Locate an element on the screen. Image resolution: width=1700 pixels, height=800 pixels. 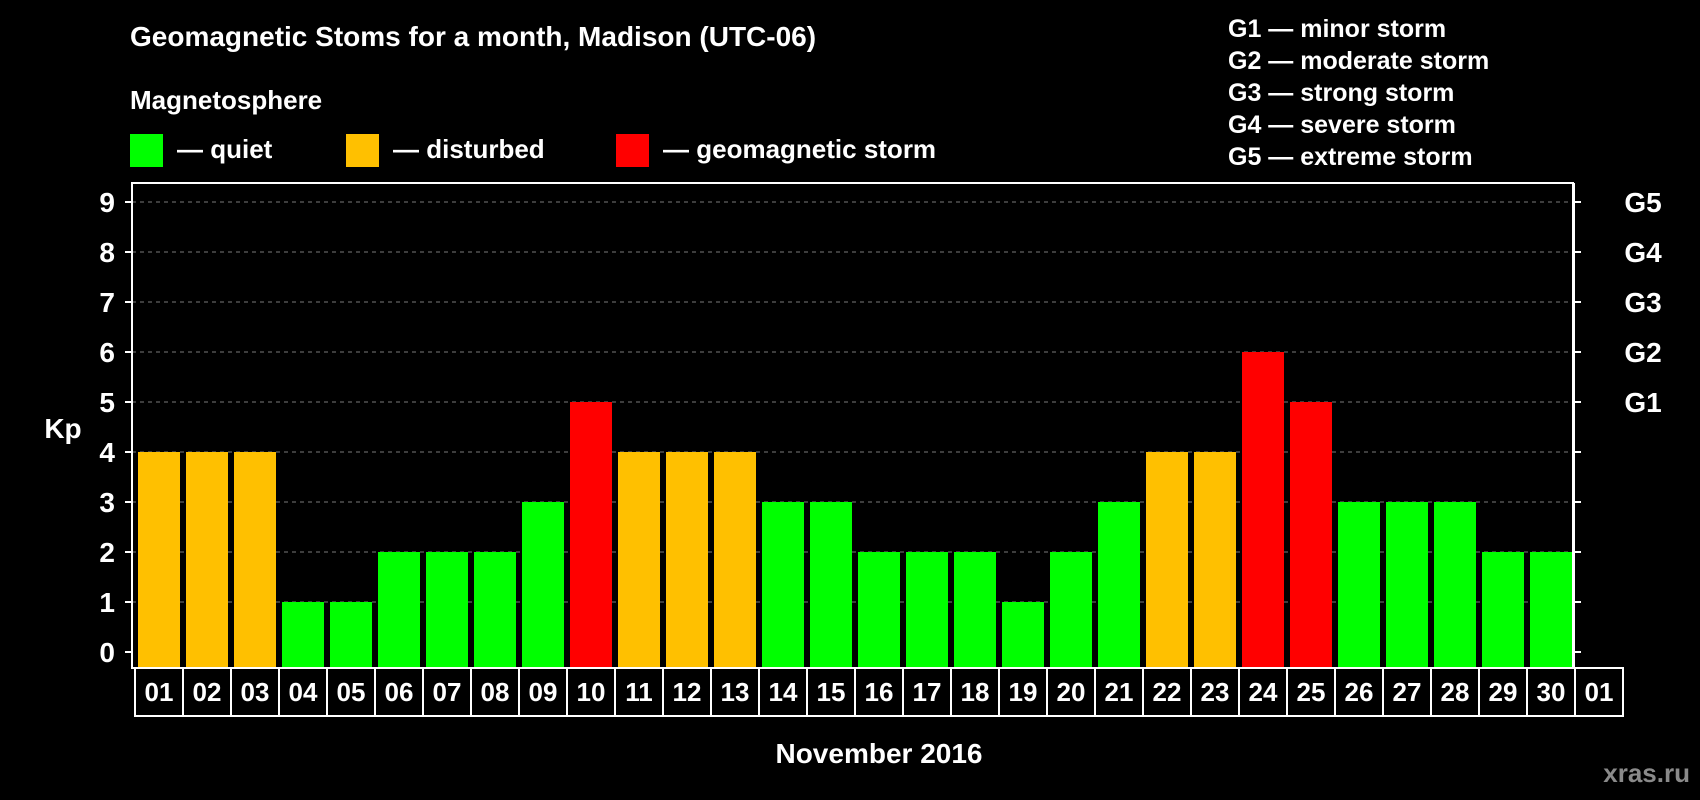
x-tick-label-19: 19 is located at coordinates (1023, 692).